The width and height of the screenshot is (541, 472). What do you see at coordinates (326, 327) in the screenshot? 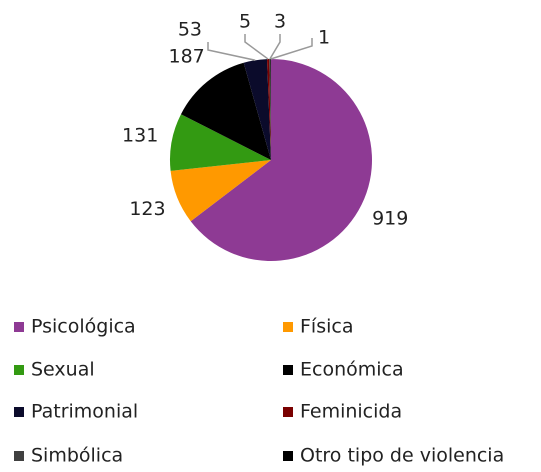
I see `legend-label: Física` at bounding box center [326, 327].